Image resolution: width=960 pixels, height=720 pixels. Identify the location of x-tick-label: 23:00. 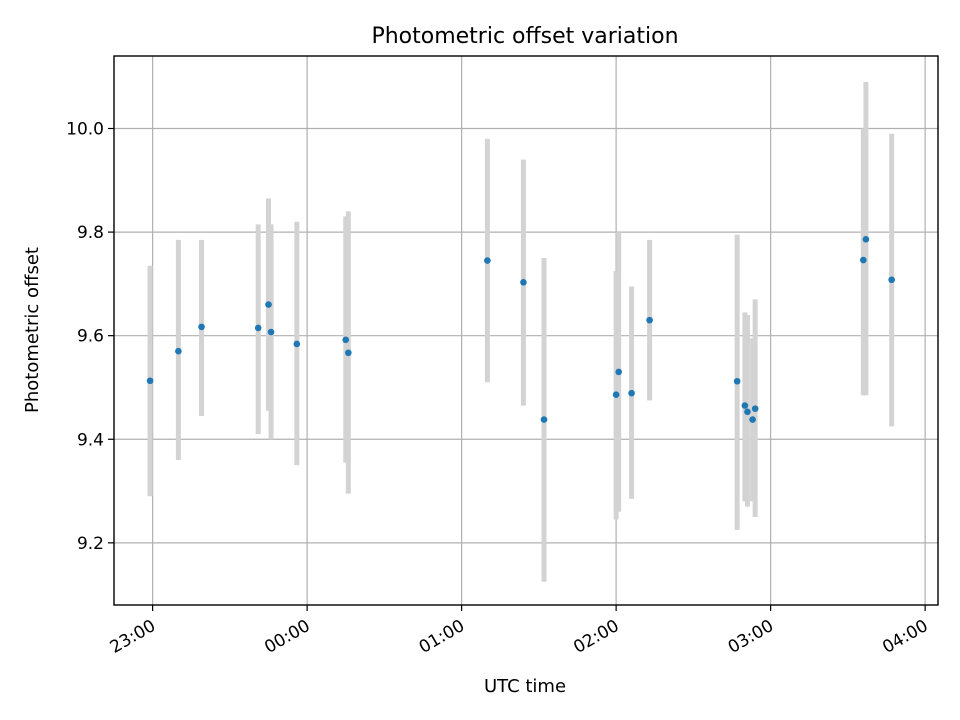
(133, 637).